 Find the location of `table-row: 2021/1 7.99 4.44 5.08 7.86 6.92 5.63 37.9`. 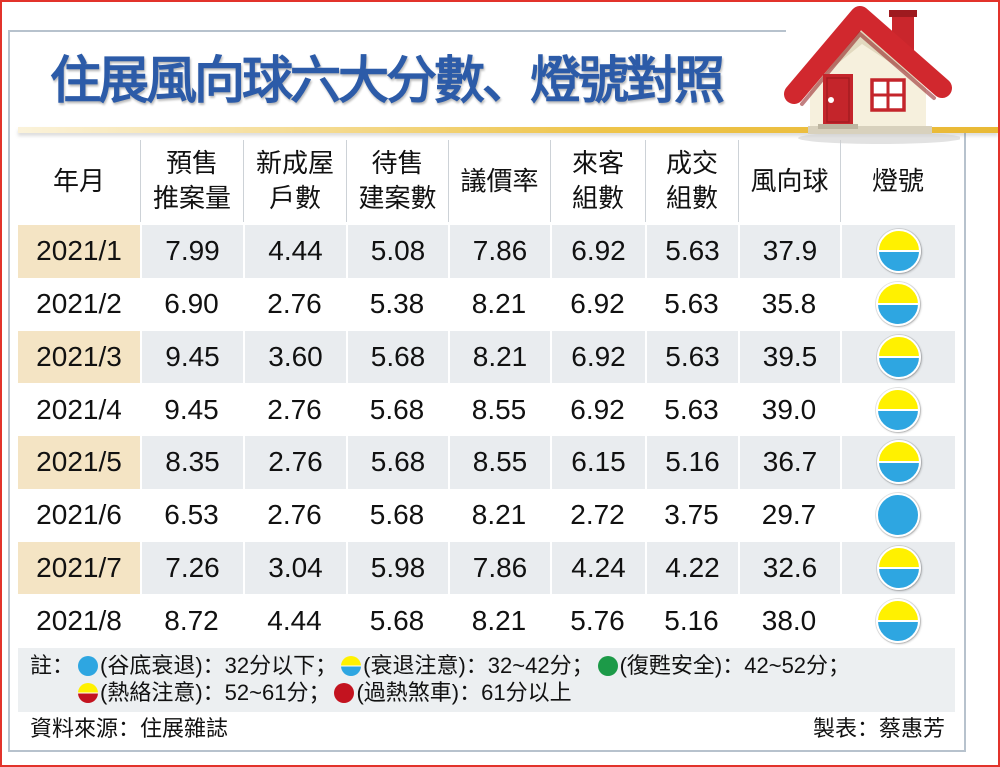

table-row: 2021/1 7.99 4.44 5.08 7.86 6.92 5.63 37.9 is located at coordinates (486, 251).